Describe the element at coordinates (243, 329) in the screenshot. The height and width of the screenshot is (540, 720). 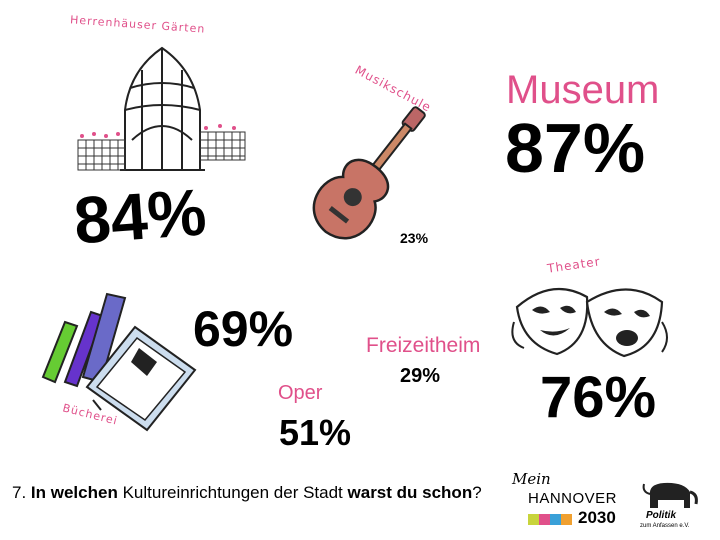
I see `library-percent: 69%` at that location.